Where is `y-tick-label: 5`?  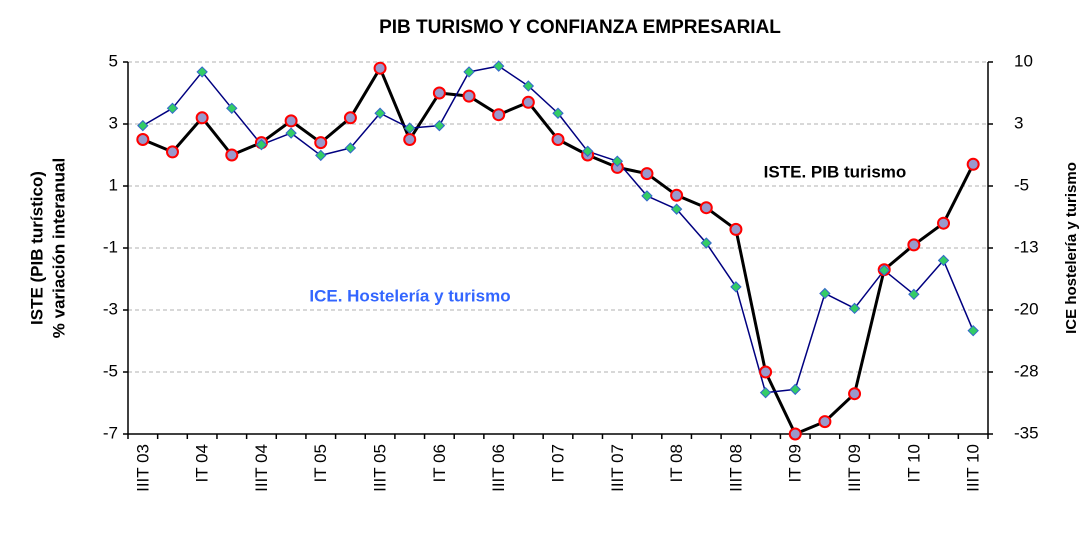
y-tick-label: 5 is located at coordinates (113, 60).